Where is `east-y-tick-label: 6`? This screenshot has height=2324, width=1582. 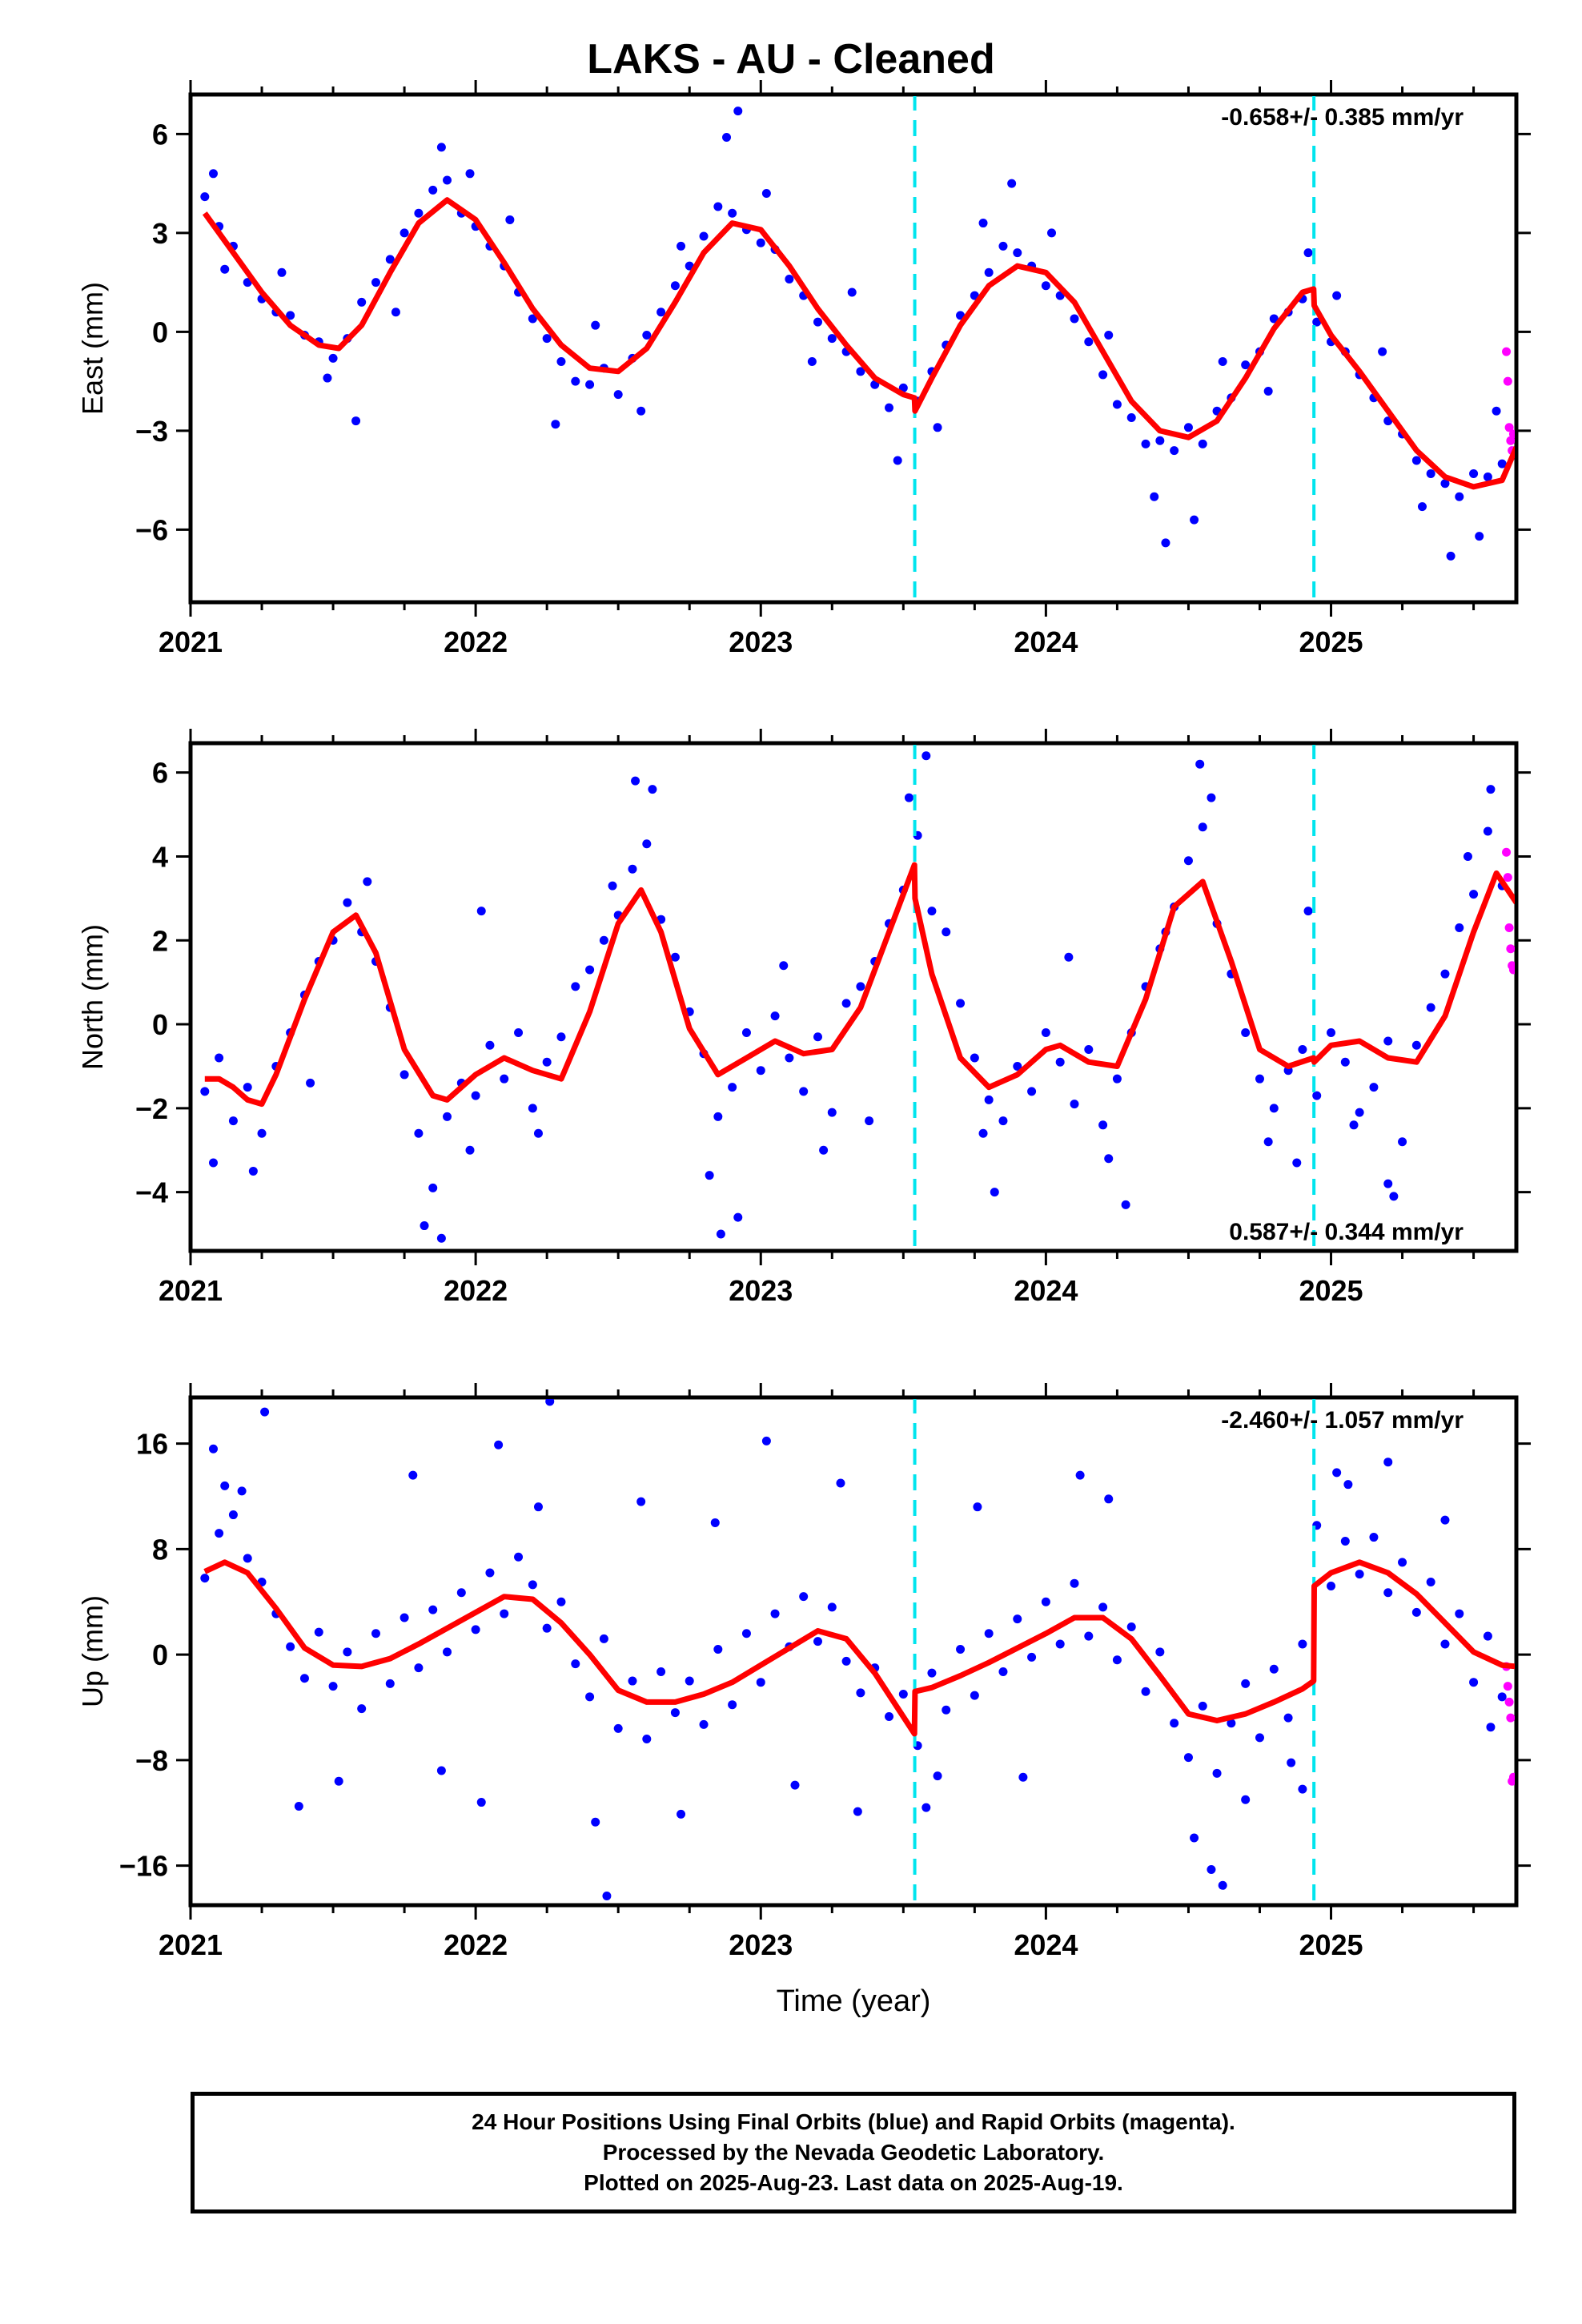 east-y-tick-label: 6 is located at coordinates (160, 134).